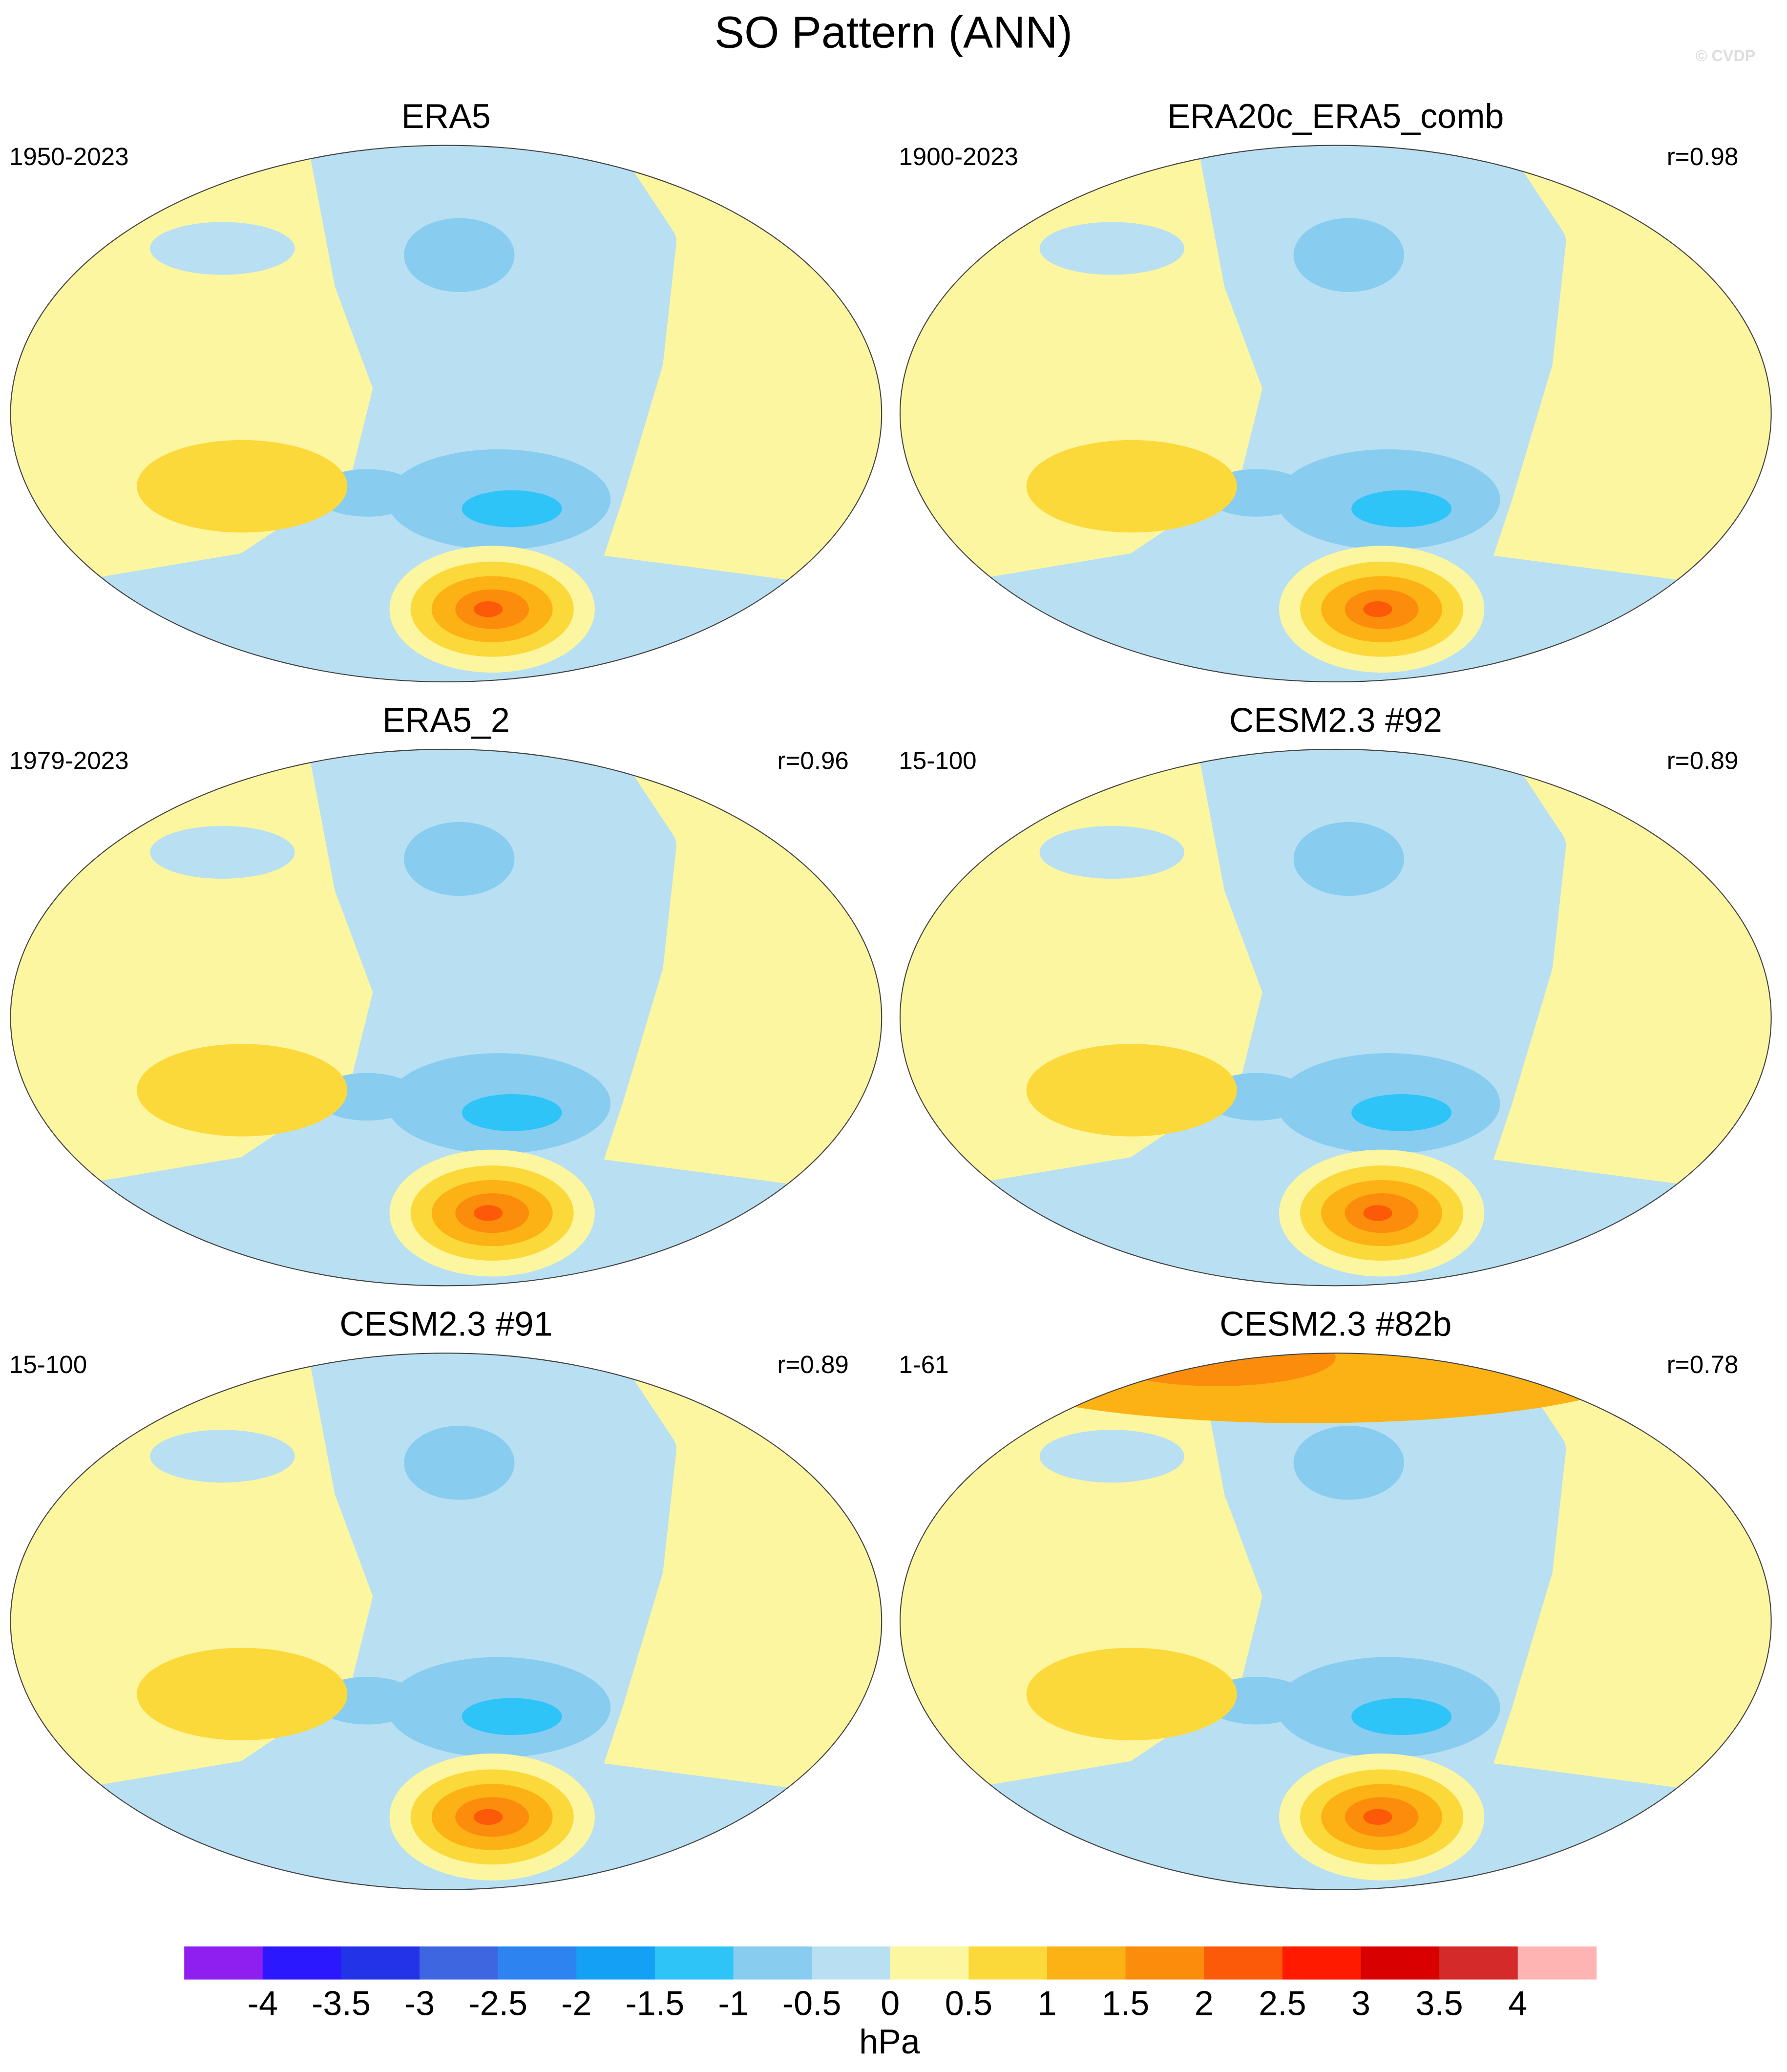 Image resolution: width=1787 pixels, height=2072 pixels. Describe the element at coordinates (1335, 116) in the screenshot. I see `panel-title: ERA20c_ERA5_comb` at that location.